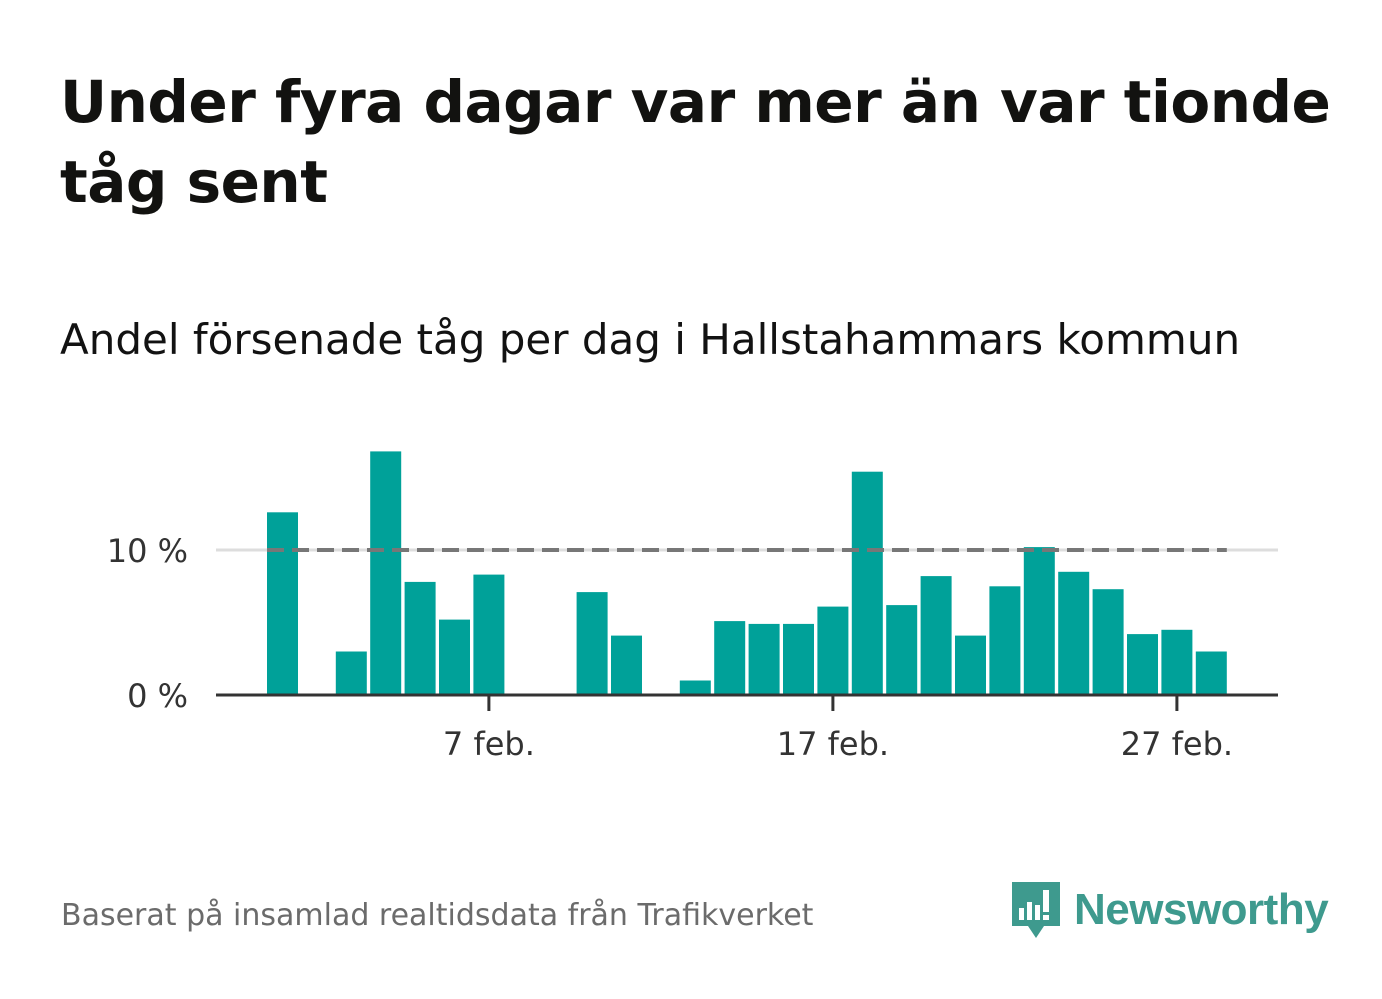 The height and width of the screenshot is (999, 1382). I want to click on x-tick-label: 27 feb., so click(1177, 744).